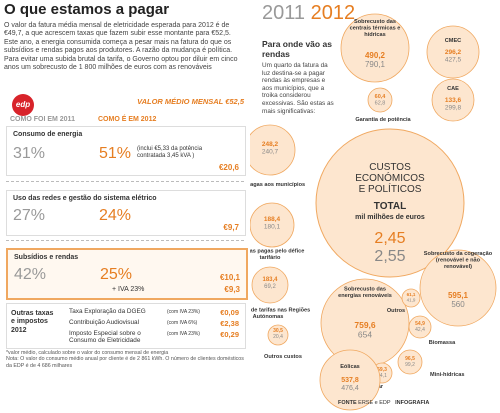 The height and width of the screenshot is (413, 500). I want to click on row-value: €0,29, so click(229, 334).